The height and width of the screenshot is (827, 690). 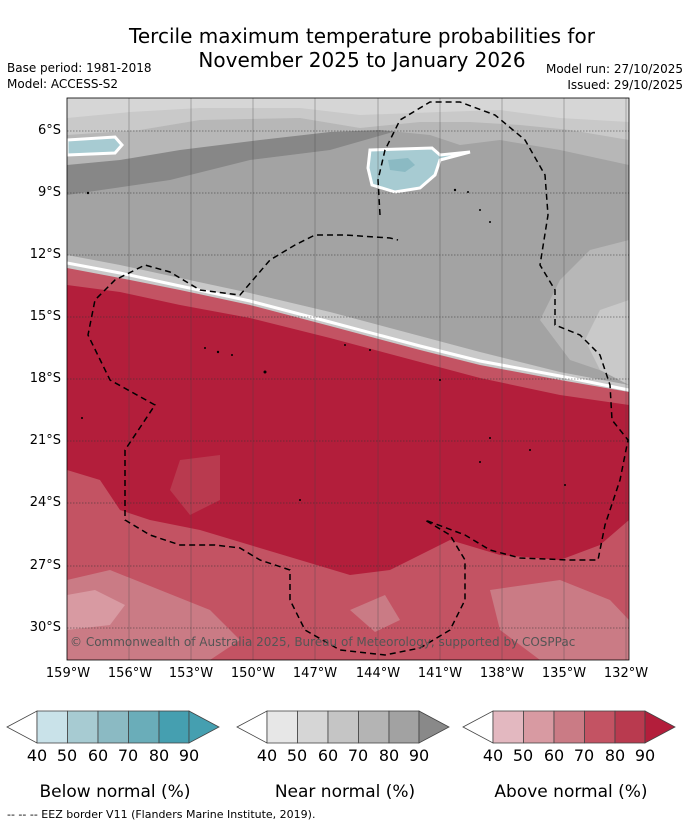 I want to click on meta-left: Base period: 1981-2018 Model: ACCESS-S2, so click(x=79, y=76).